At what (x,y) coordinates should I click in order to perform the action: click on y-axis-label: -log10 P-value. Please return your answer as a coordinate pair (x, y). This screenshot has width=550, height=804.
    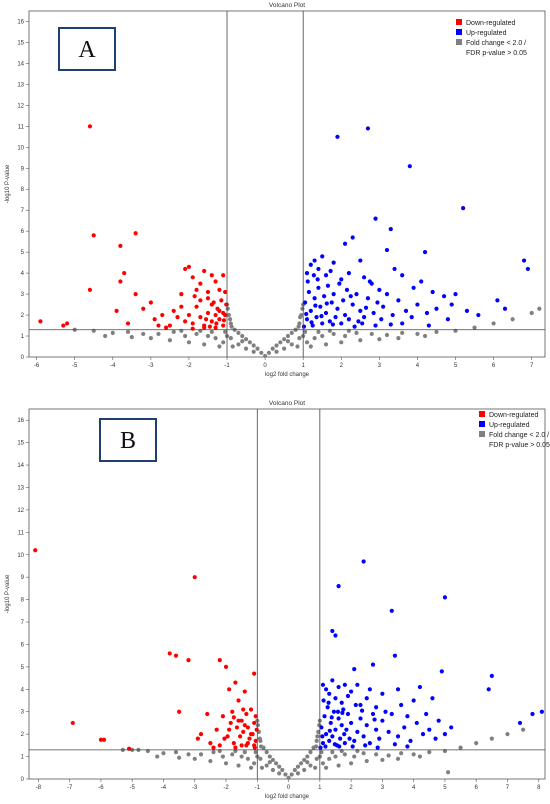
    Looking at the image, I should click on (8, 593).